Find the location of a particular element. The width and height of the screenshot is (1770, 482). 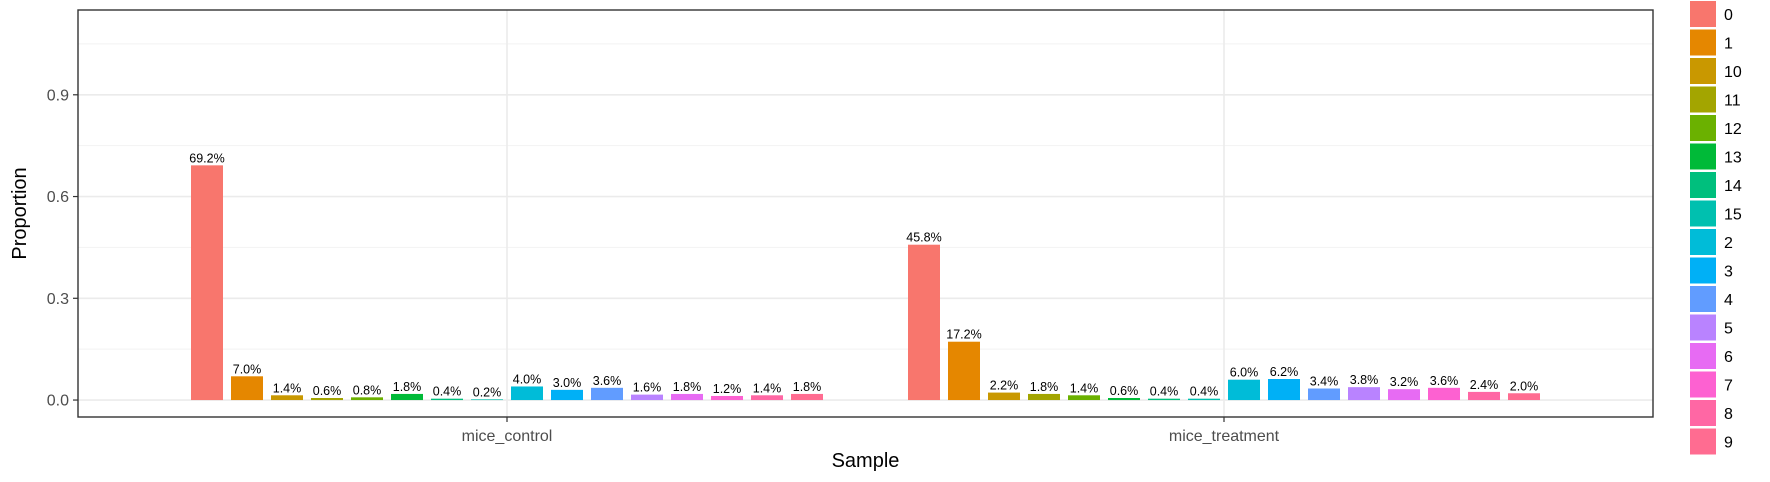

y-tick-label: 0.9 is located at coordinates (58, 95).